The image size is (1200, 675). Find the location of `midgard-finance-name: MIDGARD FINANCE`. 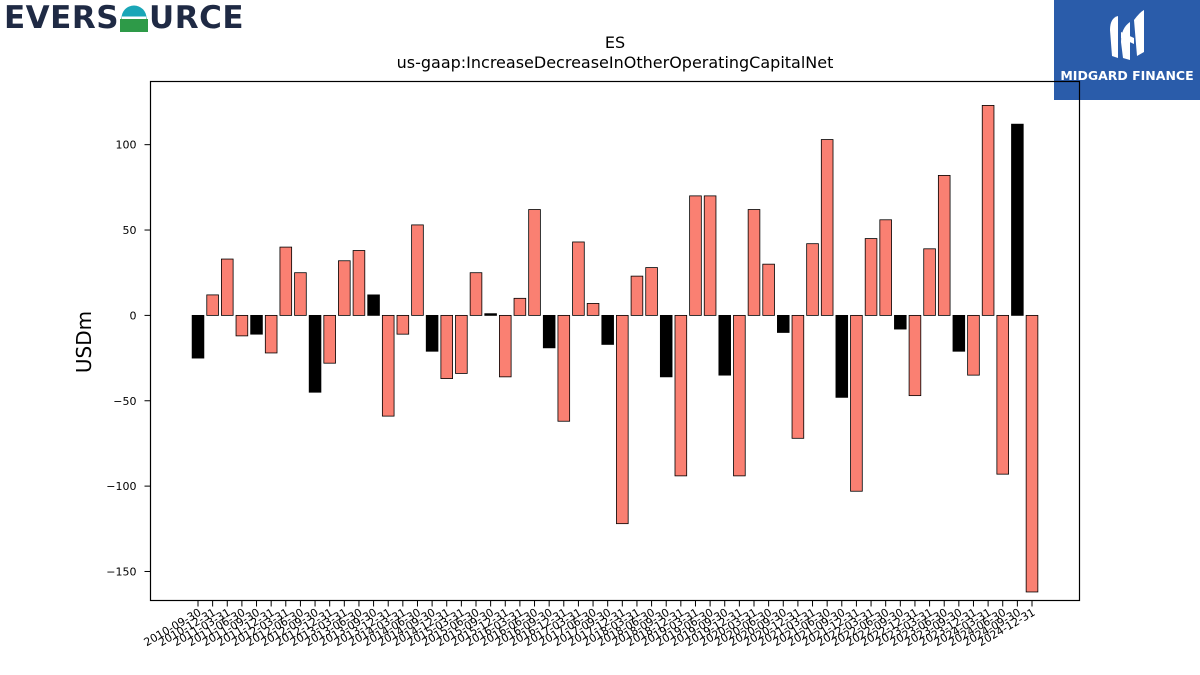

midgard-finance-name: MIDGARD FINANCE is located at coordinates (1127, 75).